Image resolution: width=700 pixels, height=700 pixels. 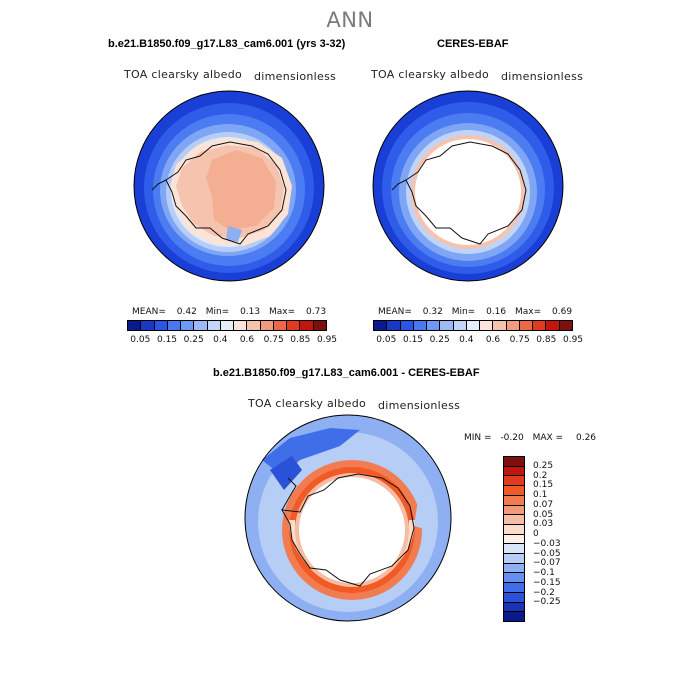 I want to click on panel2-colorbar-tick-label: 0.4, so click(x=466, y=340).